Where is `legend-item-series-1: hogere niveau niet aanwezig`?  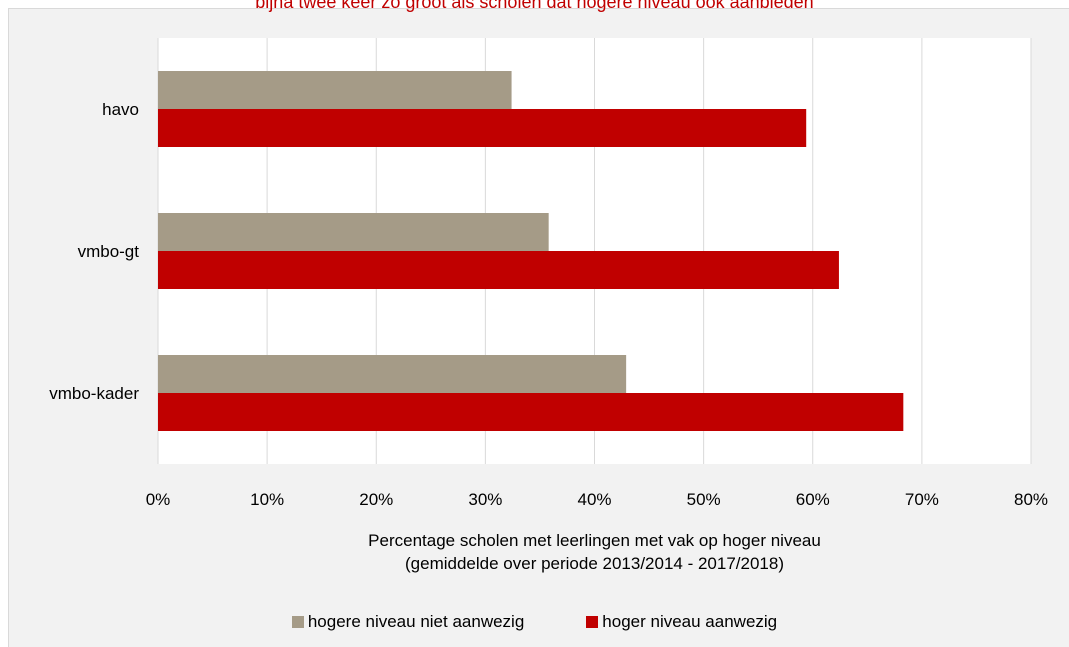
legend-item-series-1: hogere niveau niet aanwezig is located at coordinates (408, 622).